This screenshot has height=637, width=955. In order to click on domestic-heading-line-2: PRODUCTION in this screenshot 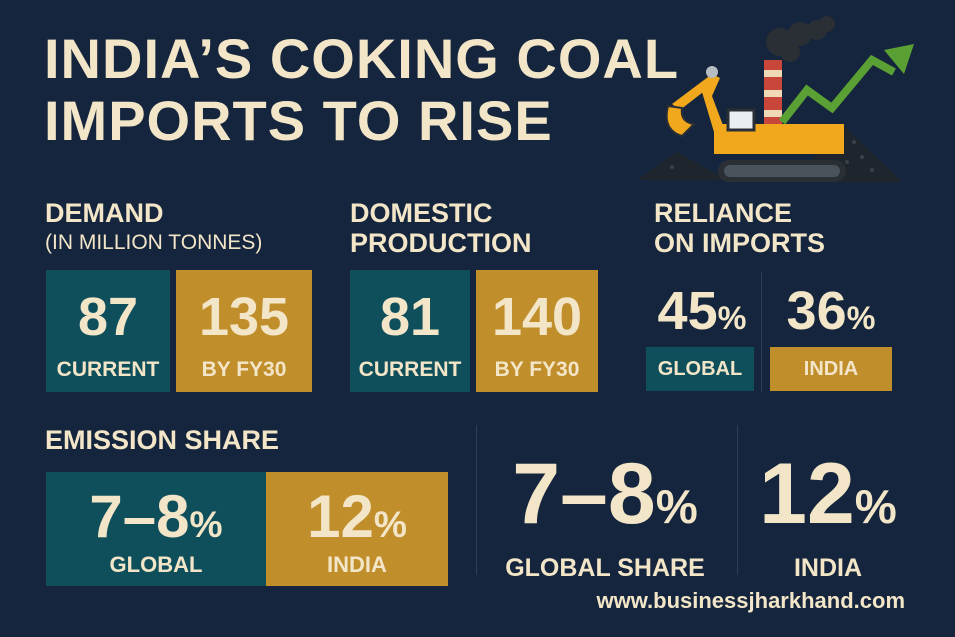, I will do `click(441, 243)`.